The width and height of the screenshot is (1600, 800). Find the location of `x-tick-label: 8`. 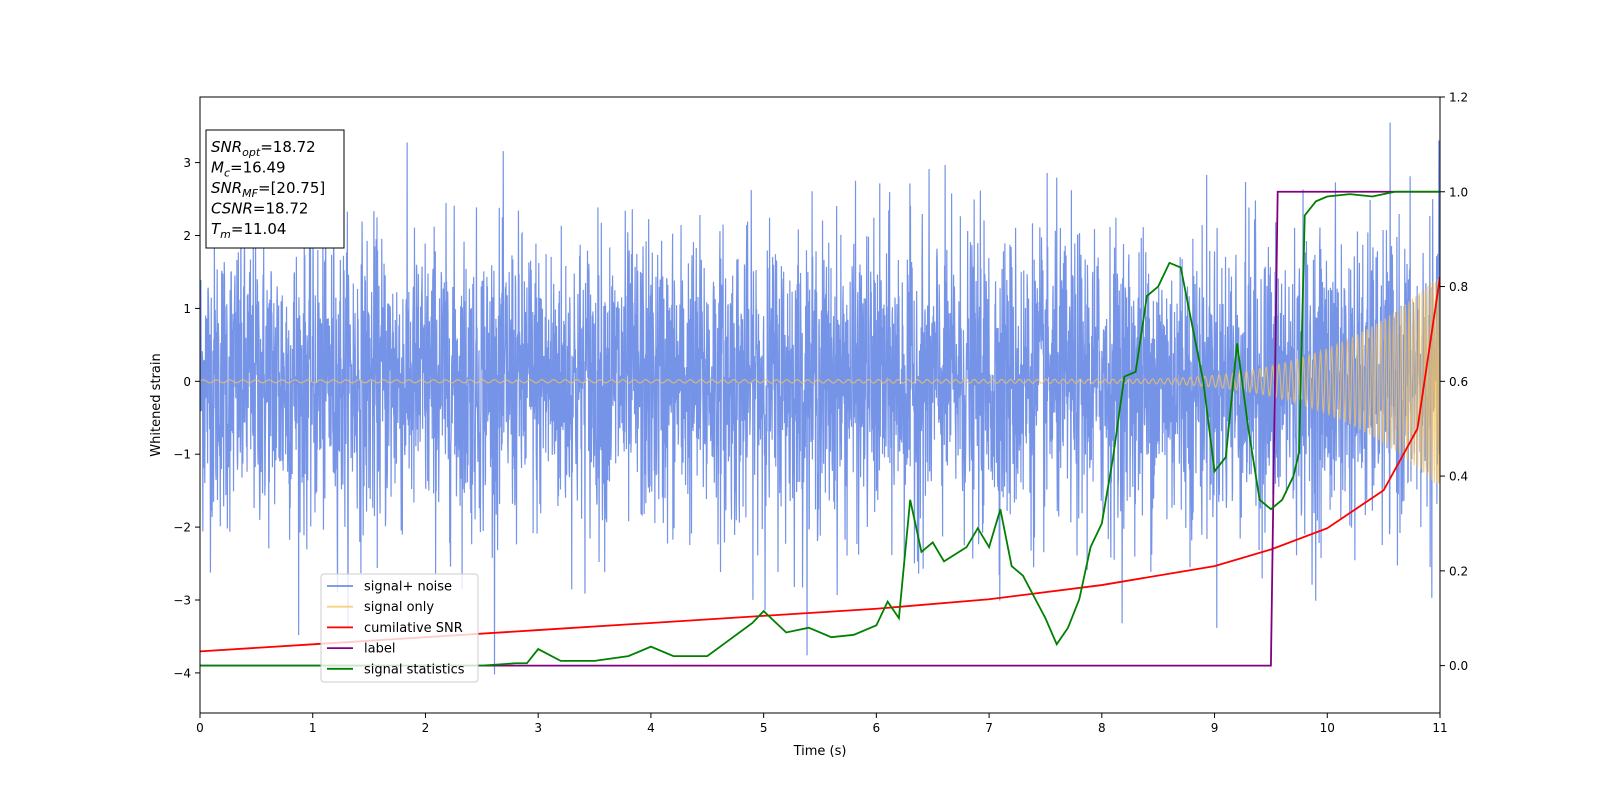

x-tick-label: 8 is located at coordinates (1102, 728).